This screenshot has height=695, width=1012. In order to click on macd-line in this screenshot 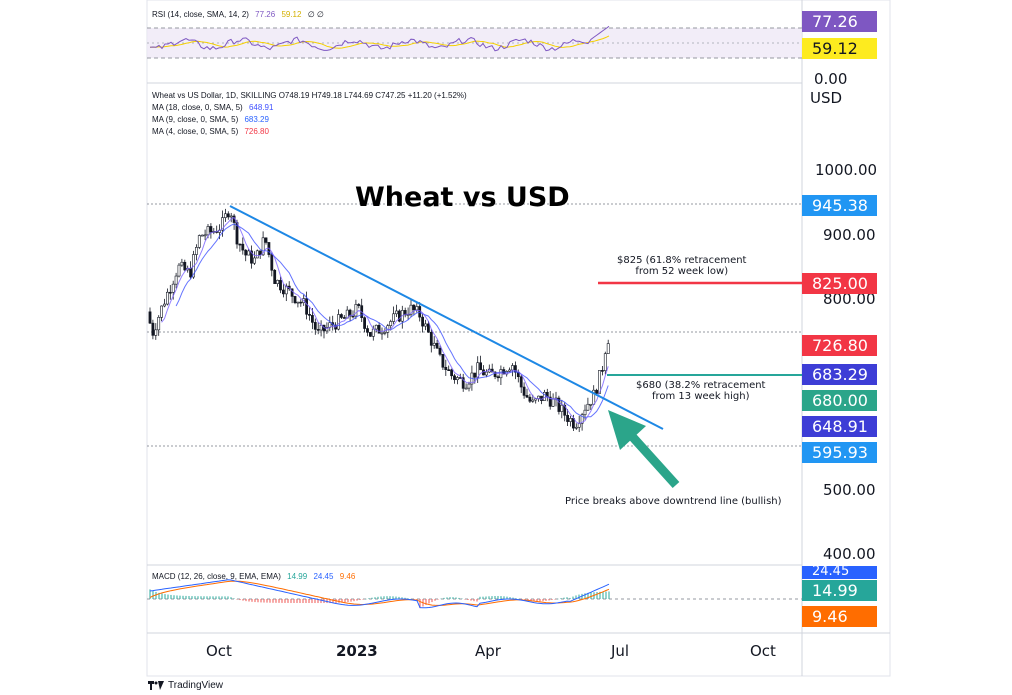, I will do `click(379, 594)`.